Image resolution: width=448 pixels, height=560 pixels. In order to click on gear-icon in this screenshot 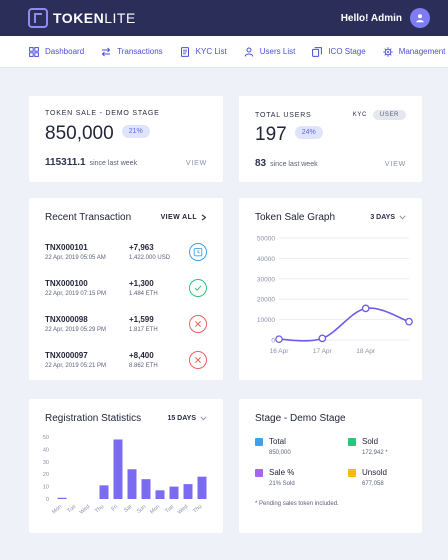, I will do `click(388, 51)`.